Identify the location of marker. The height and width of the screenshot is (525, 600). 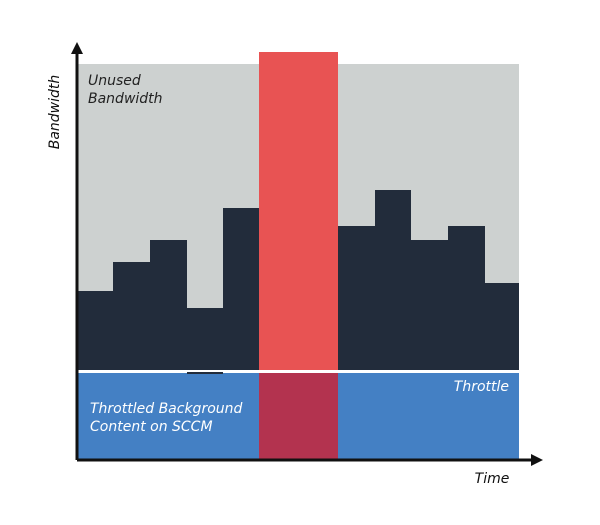
(205, 373).